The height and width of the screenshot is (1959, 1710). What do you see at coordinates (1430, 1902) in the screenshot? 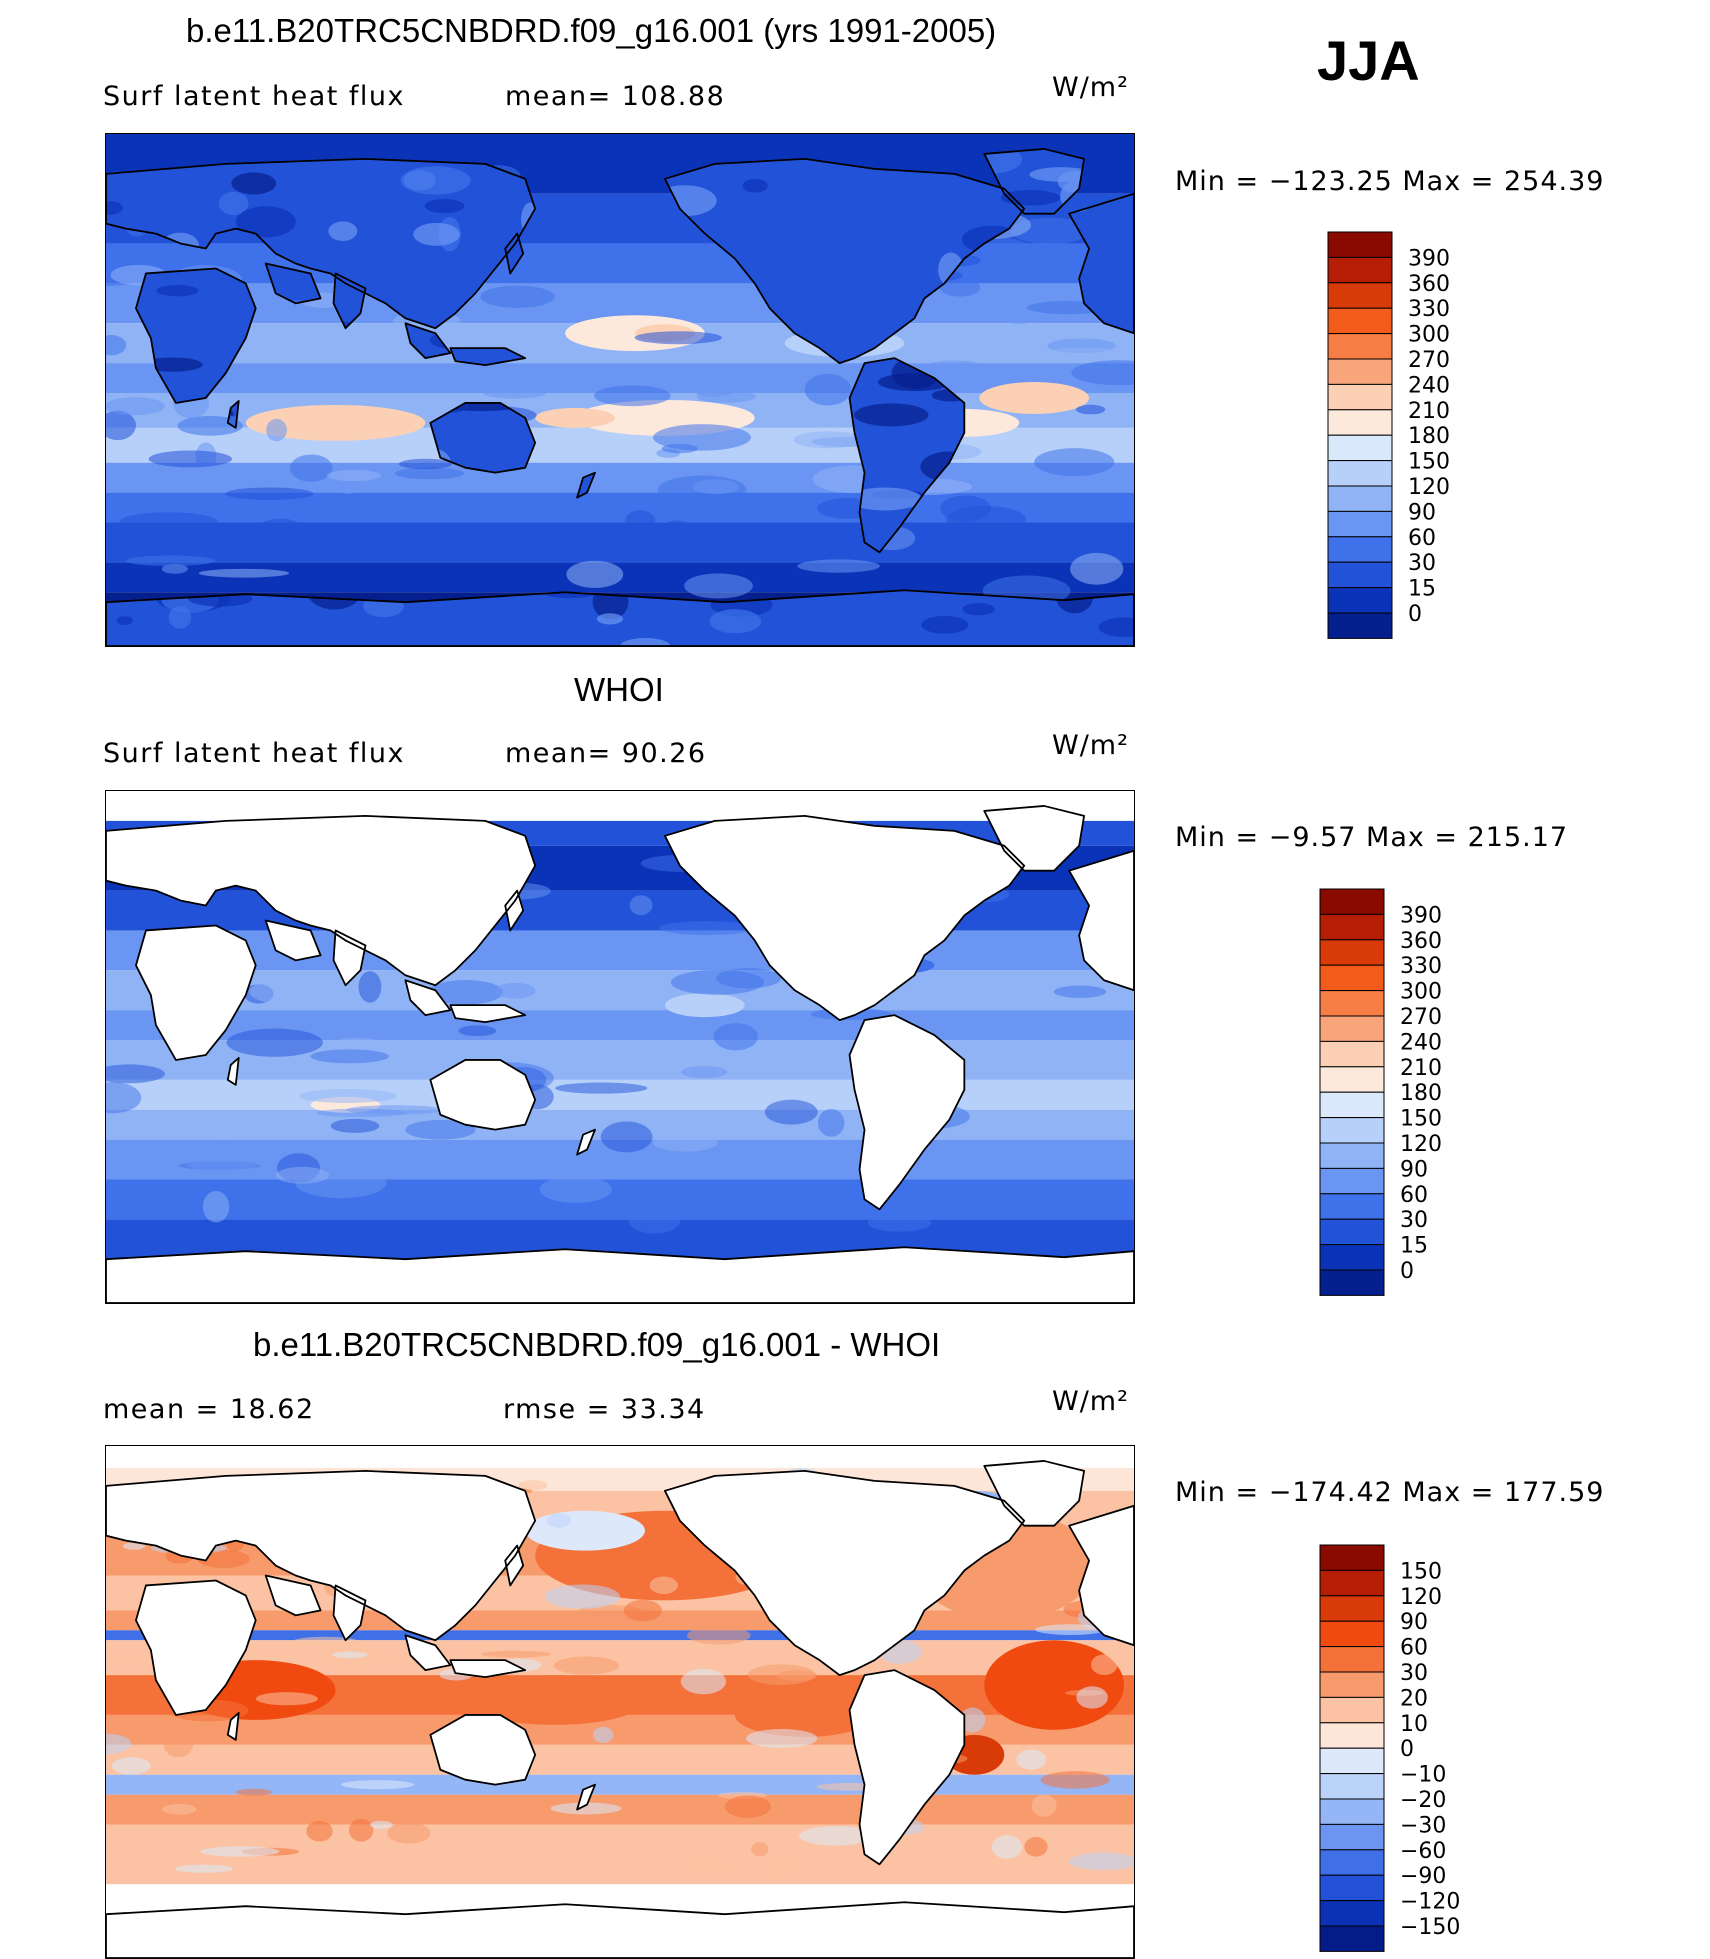
I see `colorbar-tick-label: −120` at bounding box center [1430, 1902].